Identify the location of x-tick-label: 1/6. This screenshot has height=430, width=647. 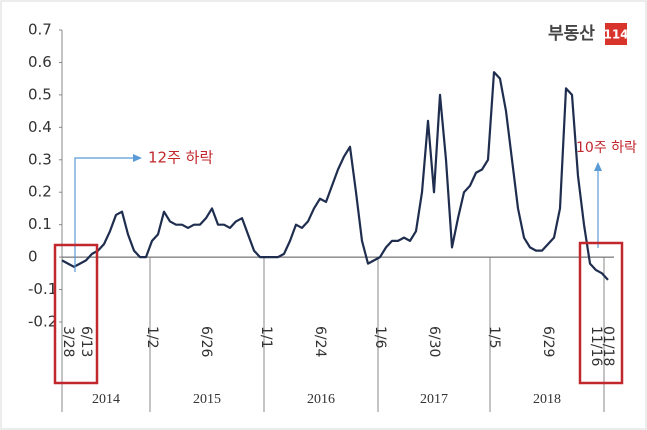
(380, 337).